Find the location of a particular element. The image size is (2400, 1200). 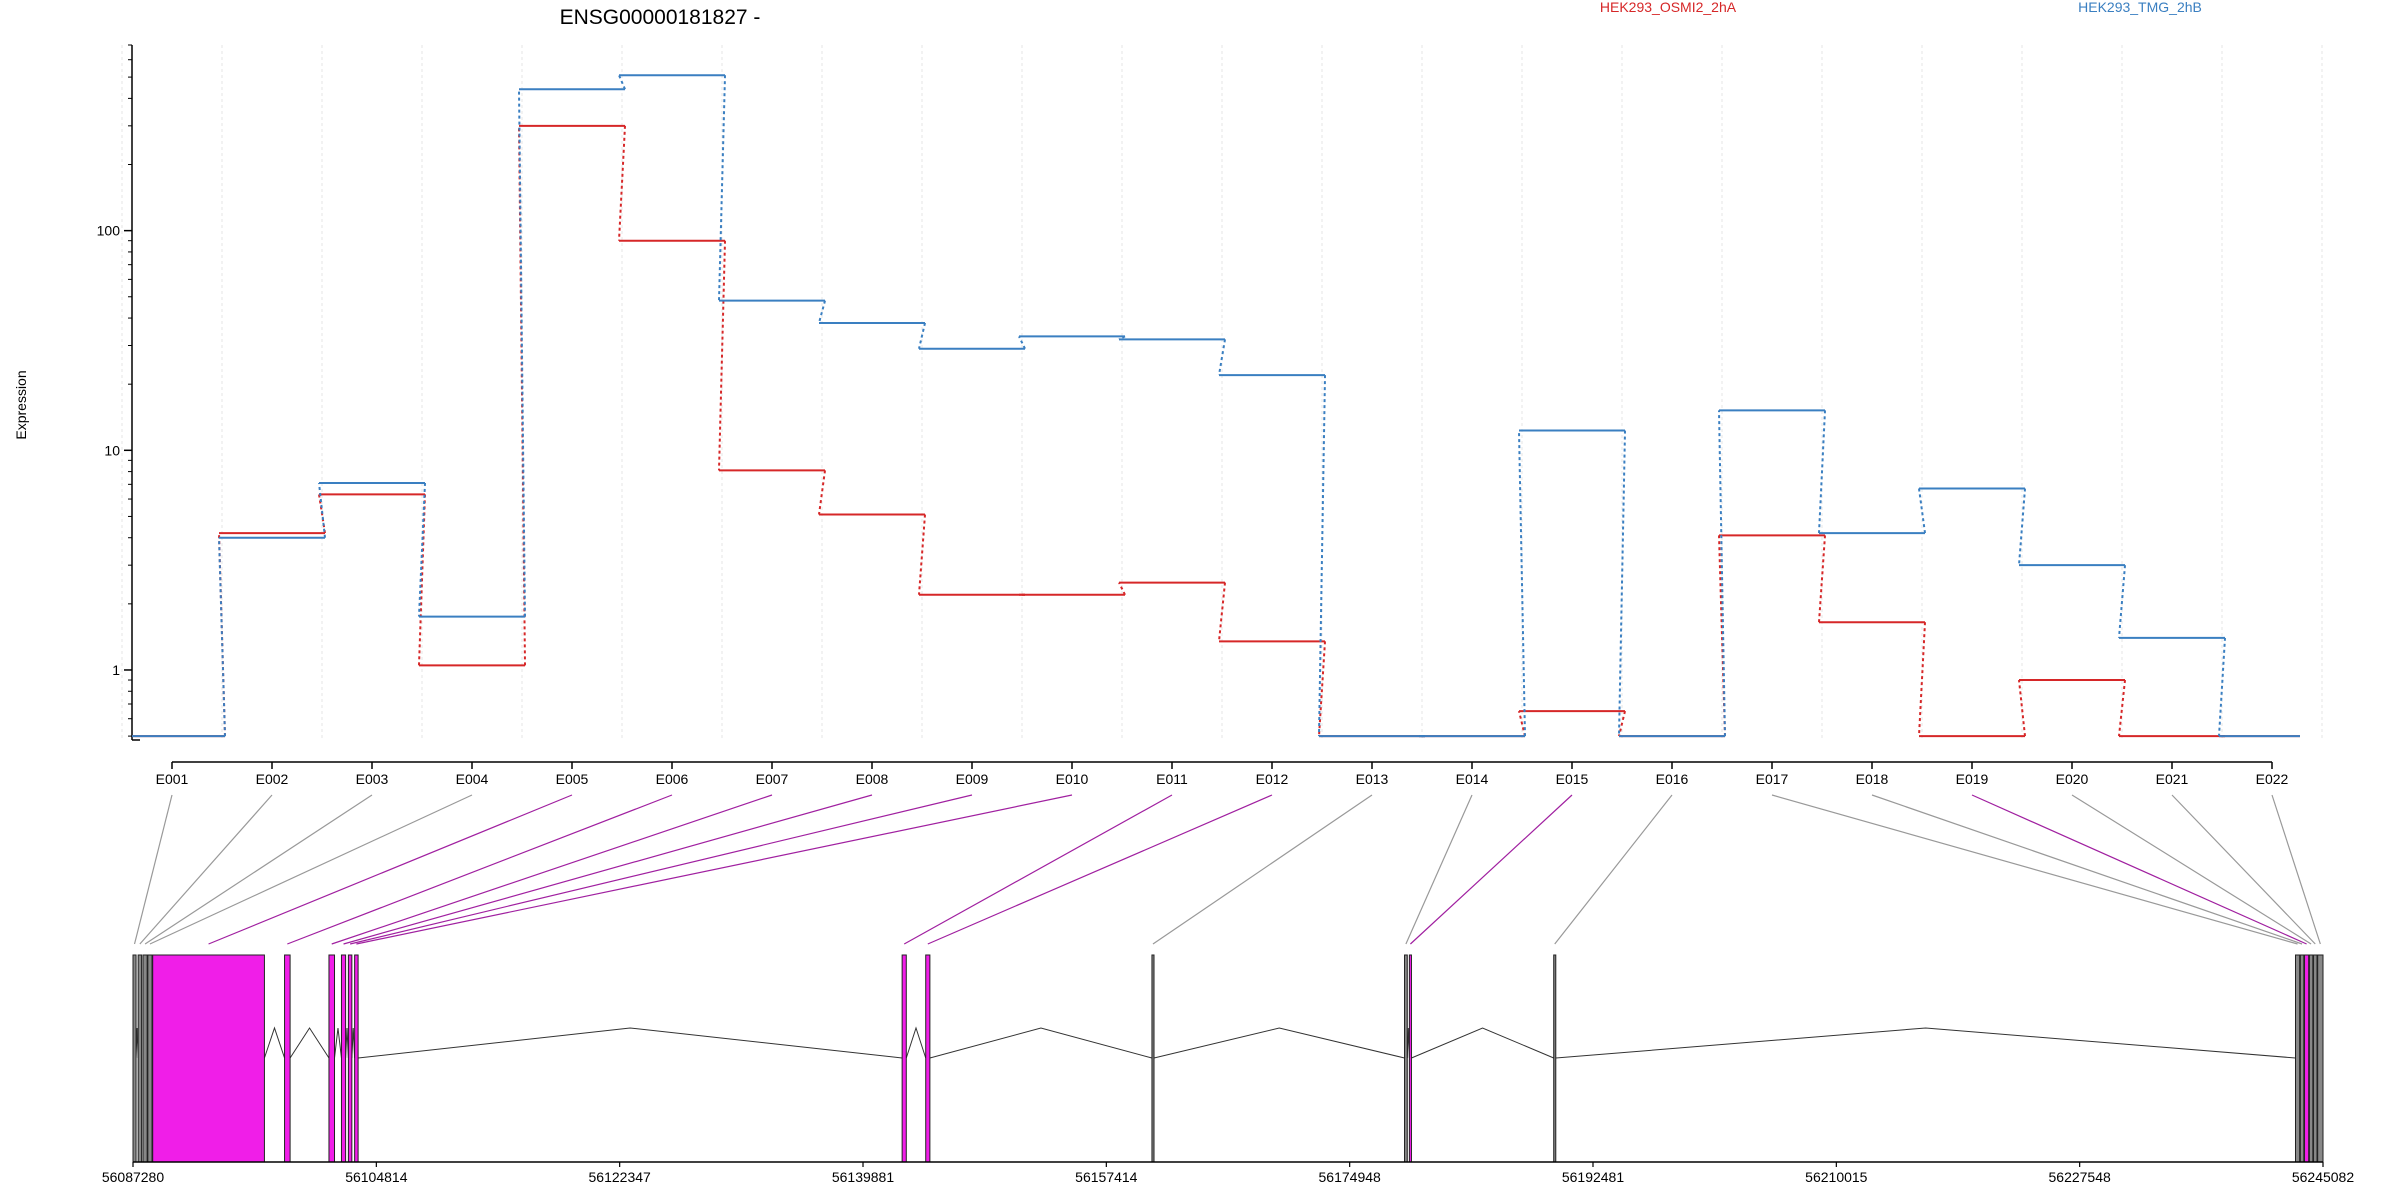

y-tick-label: 100 is located at coordinates (109, 231).